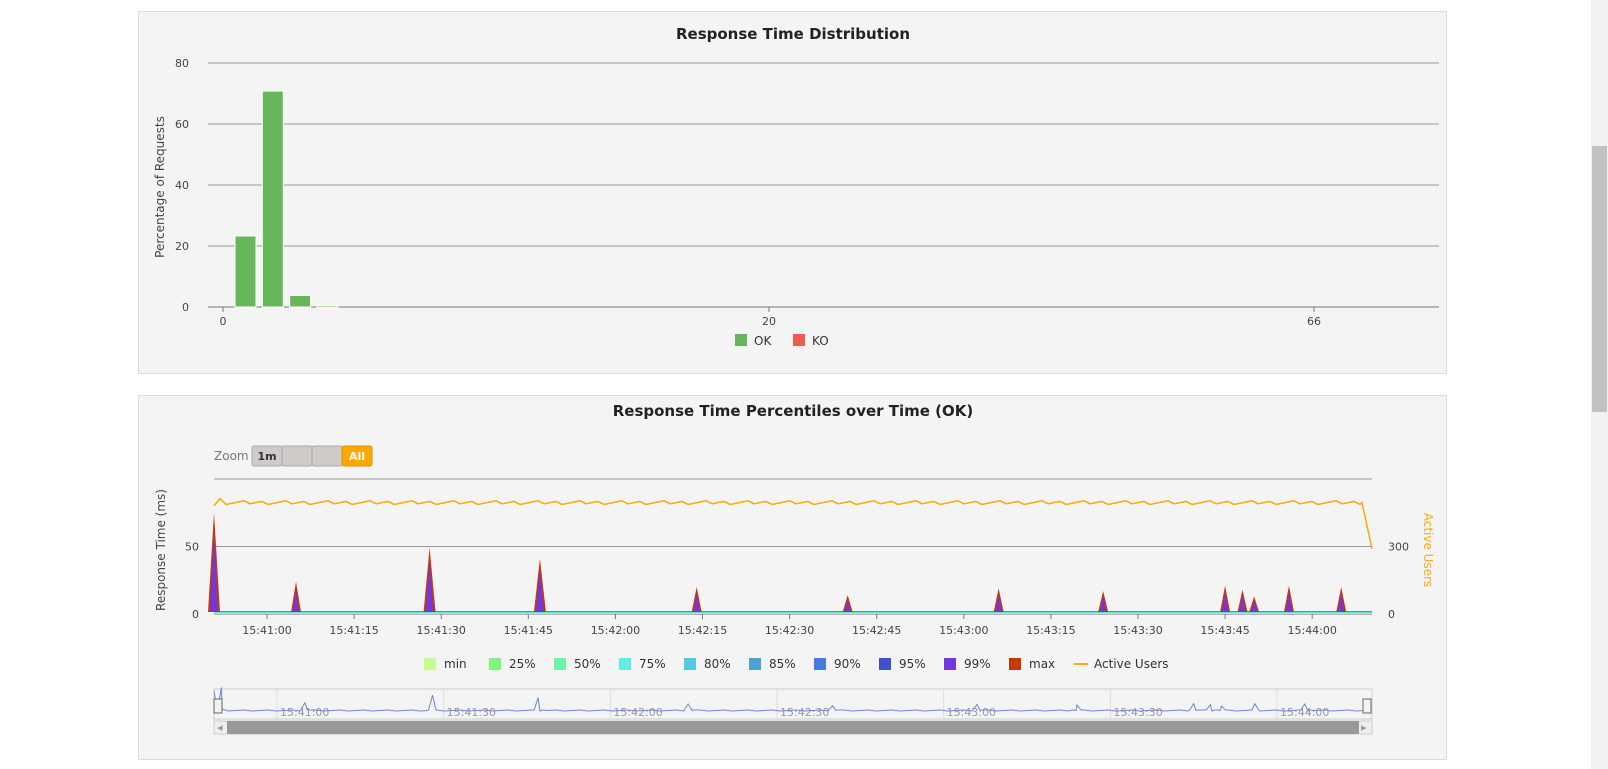 The height and width of the screenshot is (769, 1608). Describe the element at coordinates (522, 664) in the screenshot. I see `legend-label: 25%` at that location.